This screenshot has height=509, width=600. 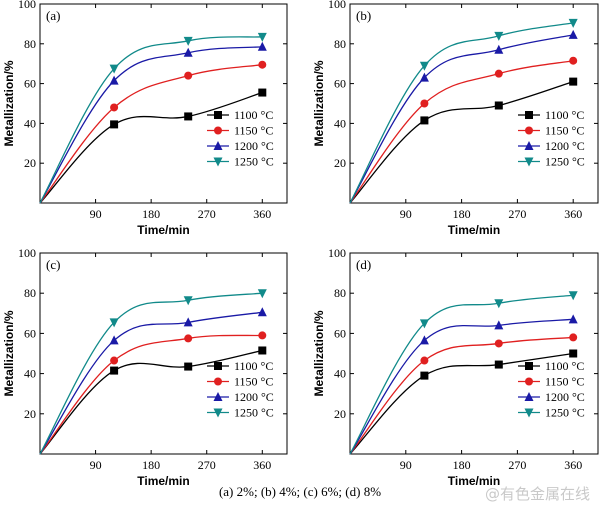 What do you see at coordinates (363, 15) in the screenshot?
I see `panel-label: (b)` at bounding box center [363, 15].